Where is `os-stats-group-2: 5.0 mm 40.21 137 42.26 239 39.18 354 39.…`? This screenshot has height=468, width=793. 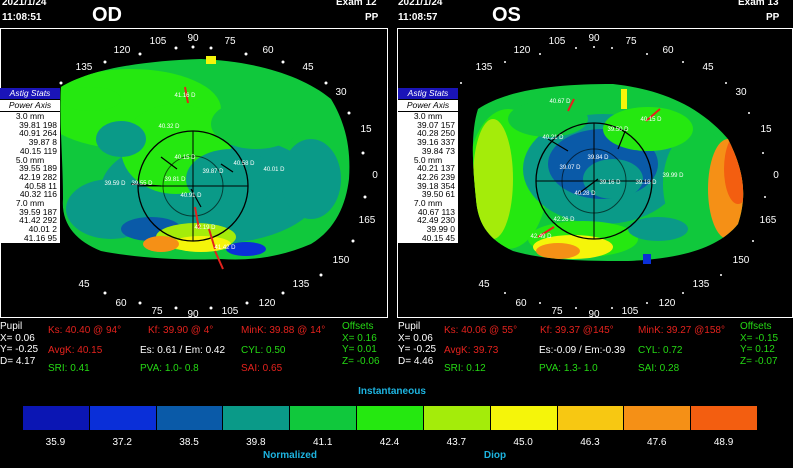 os-stats-group-2: 5.0 mm 40.21 137 42.26 239 39.18 354 39.… is located at coordinates (428, 177).